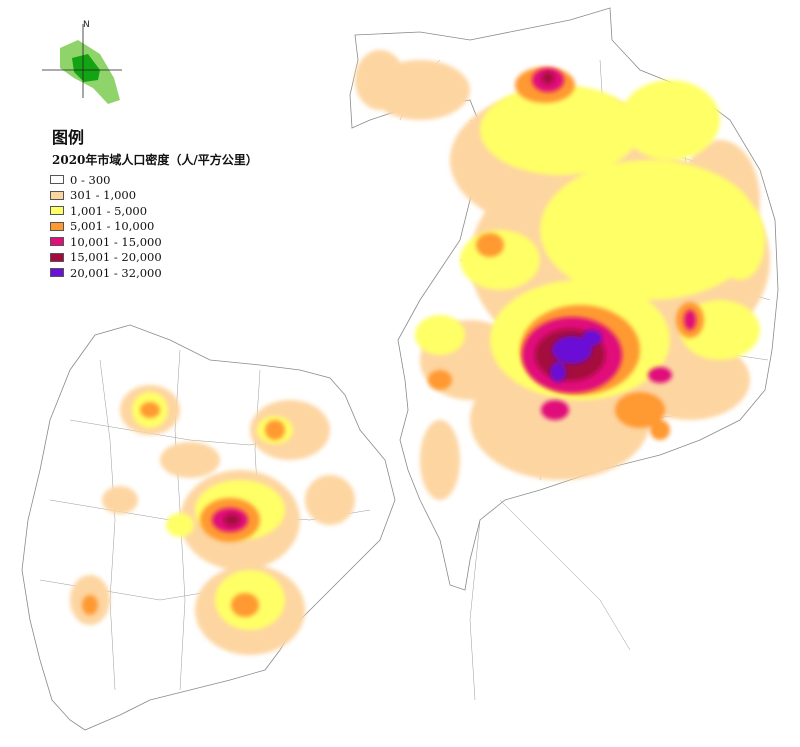 The height and width of the screenshot is (747, 800). What do you see at coordinates (154, 180) in the screenshot?
I see `legend-item: 0 - 300` at bounding box center [154, 180].